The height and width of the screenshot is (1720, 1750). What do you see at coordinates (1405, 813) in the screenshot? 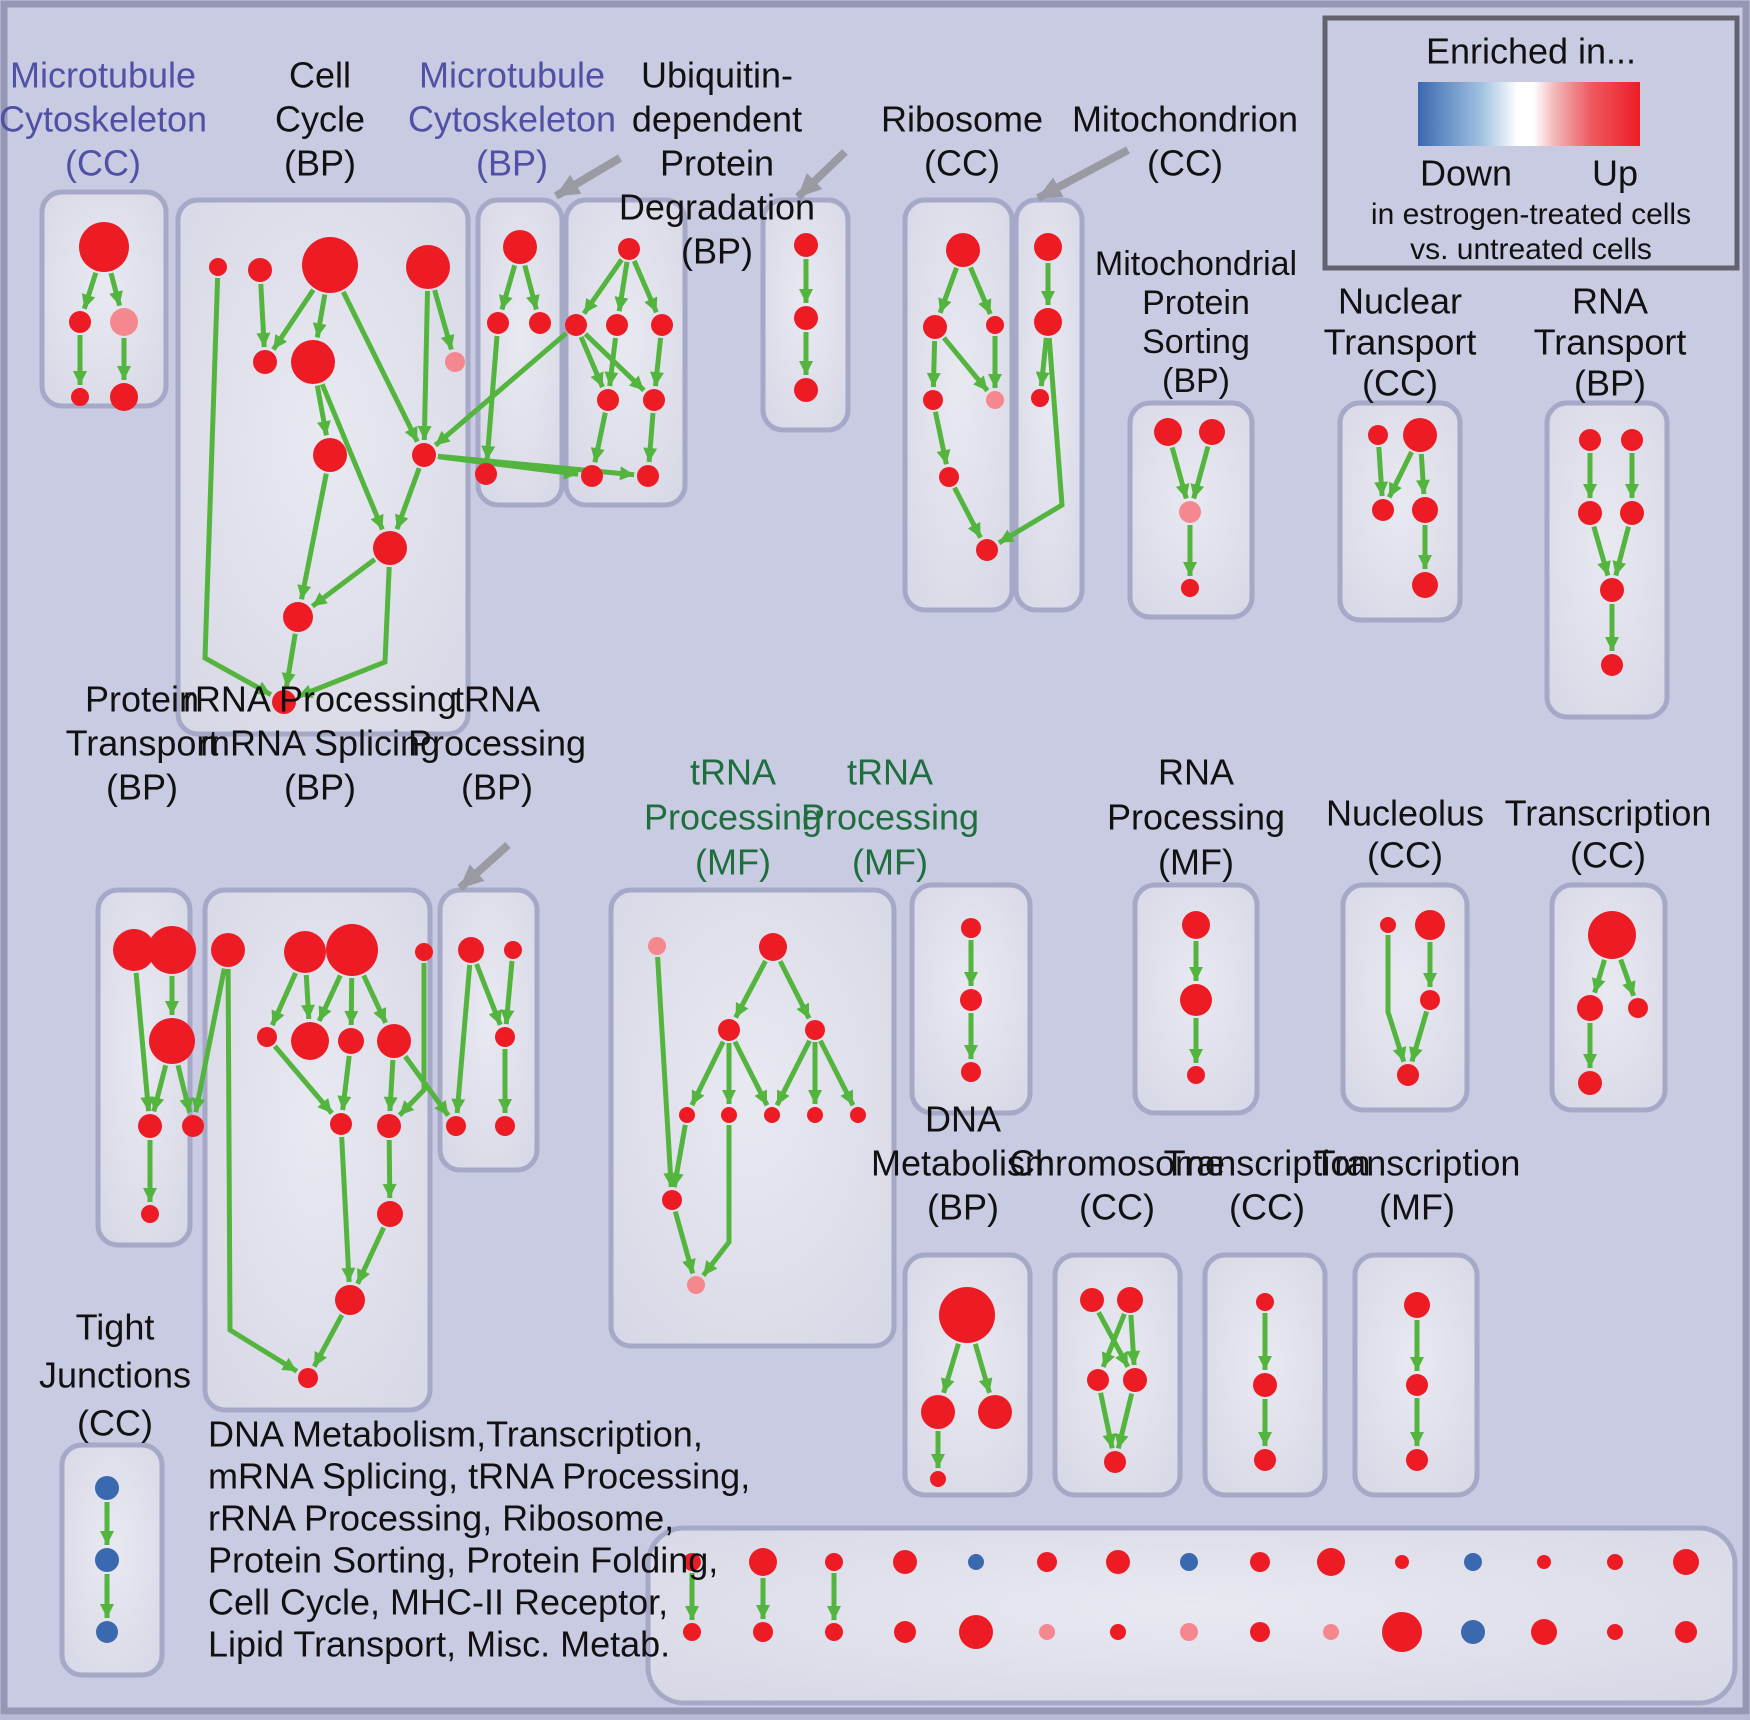
I see `nucleolus-cc-label-line-0: Nucleolus` at bounding box center [1405, 813].